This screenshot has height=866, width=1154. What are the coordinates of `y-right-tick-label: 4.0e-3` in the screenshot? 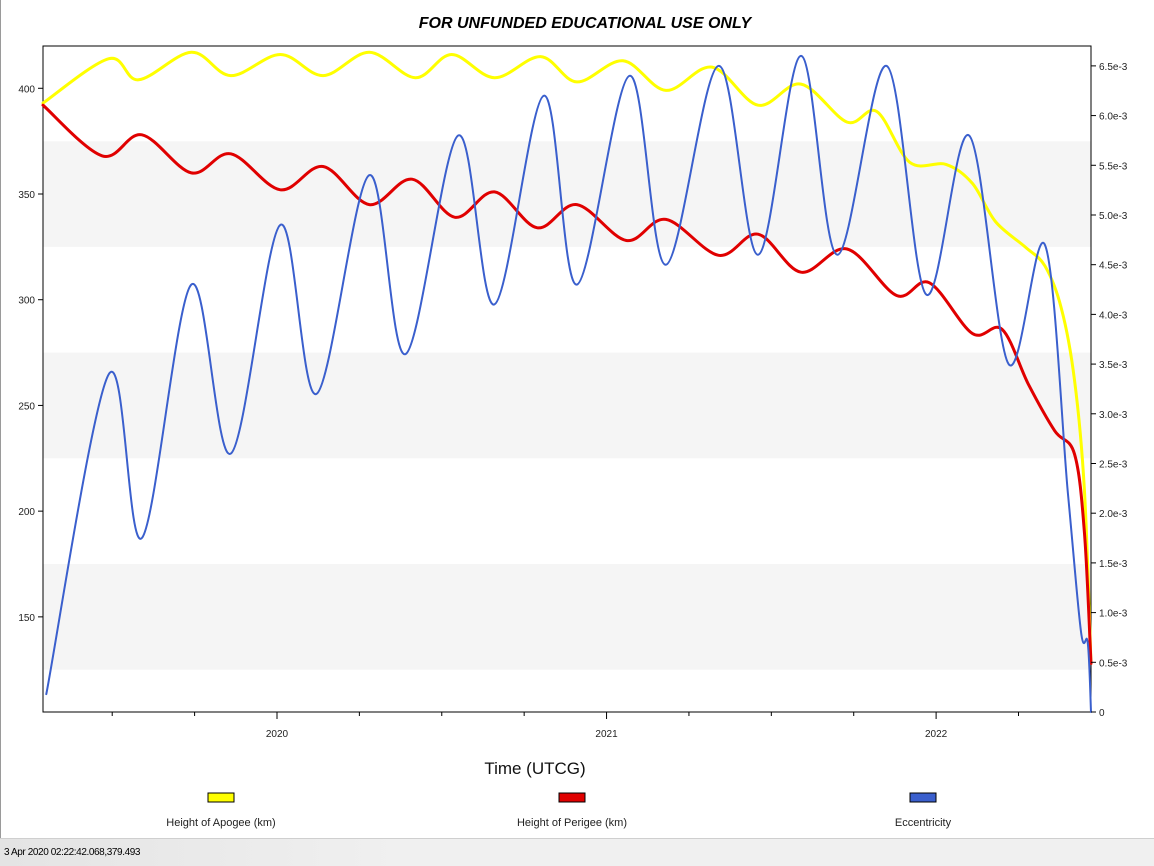 It's located at (1113, 315).